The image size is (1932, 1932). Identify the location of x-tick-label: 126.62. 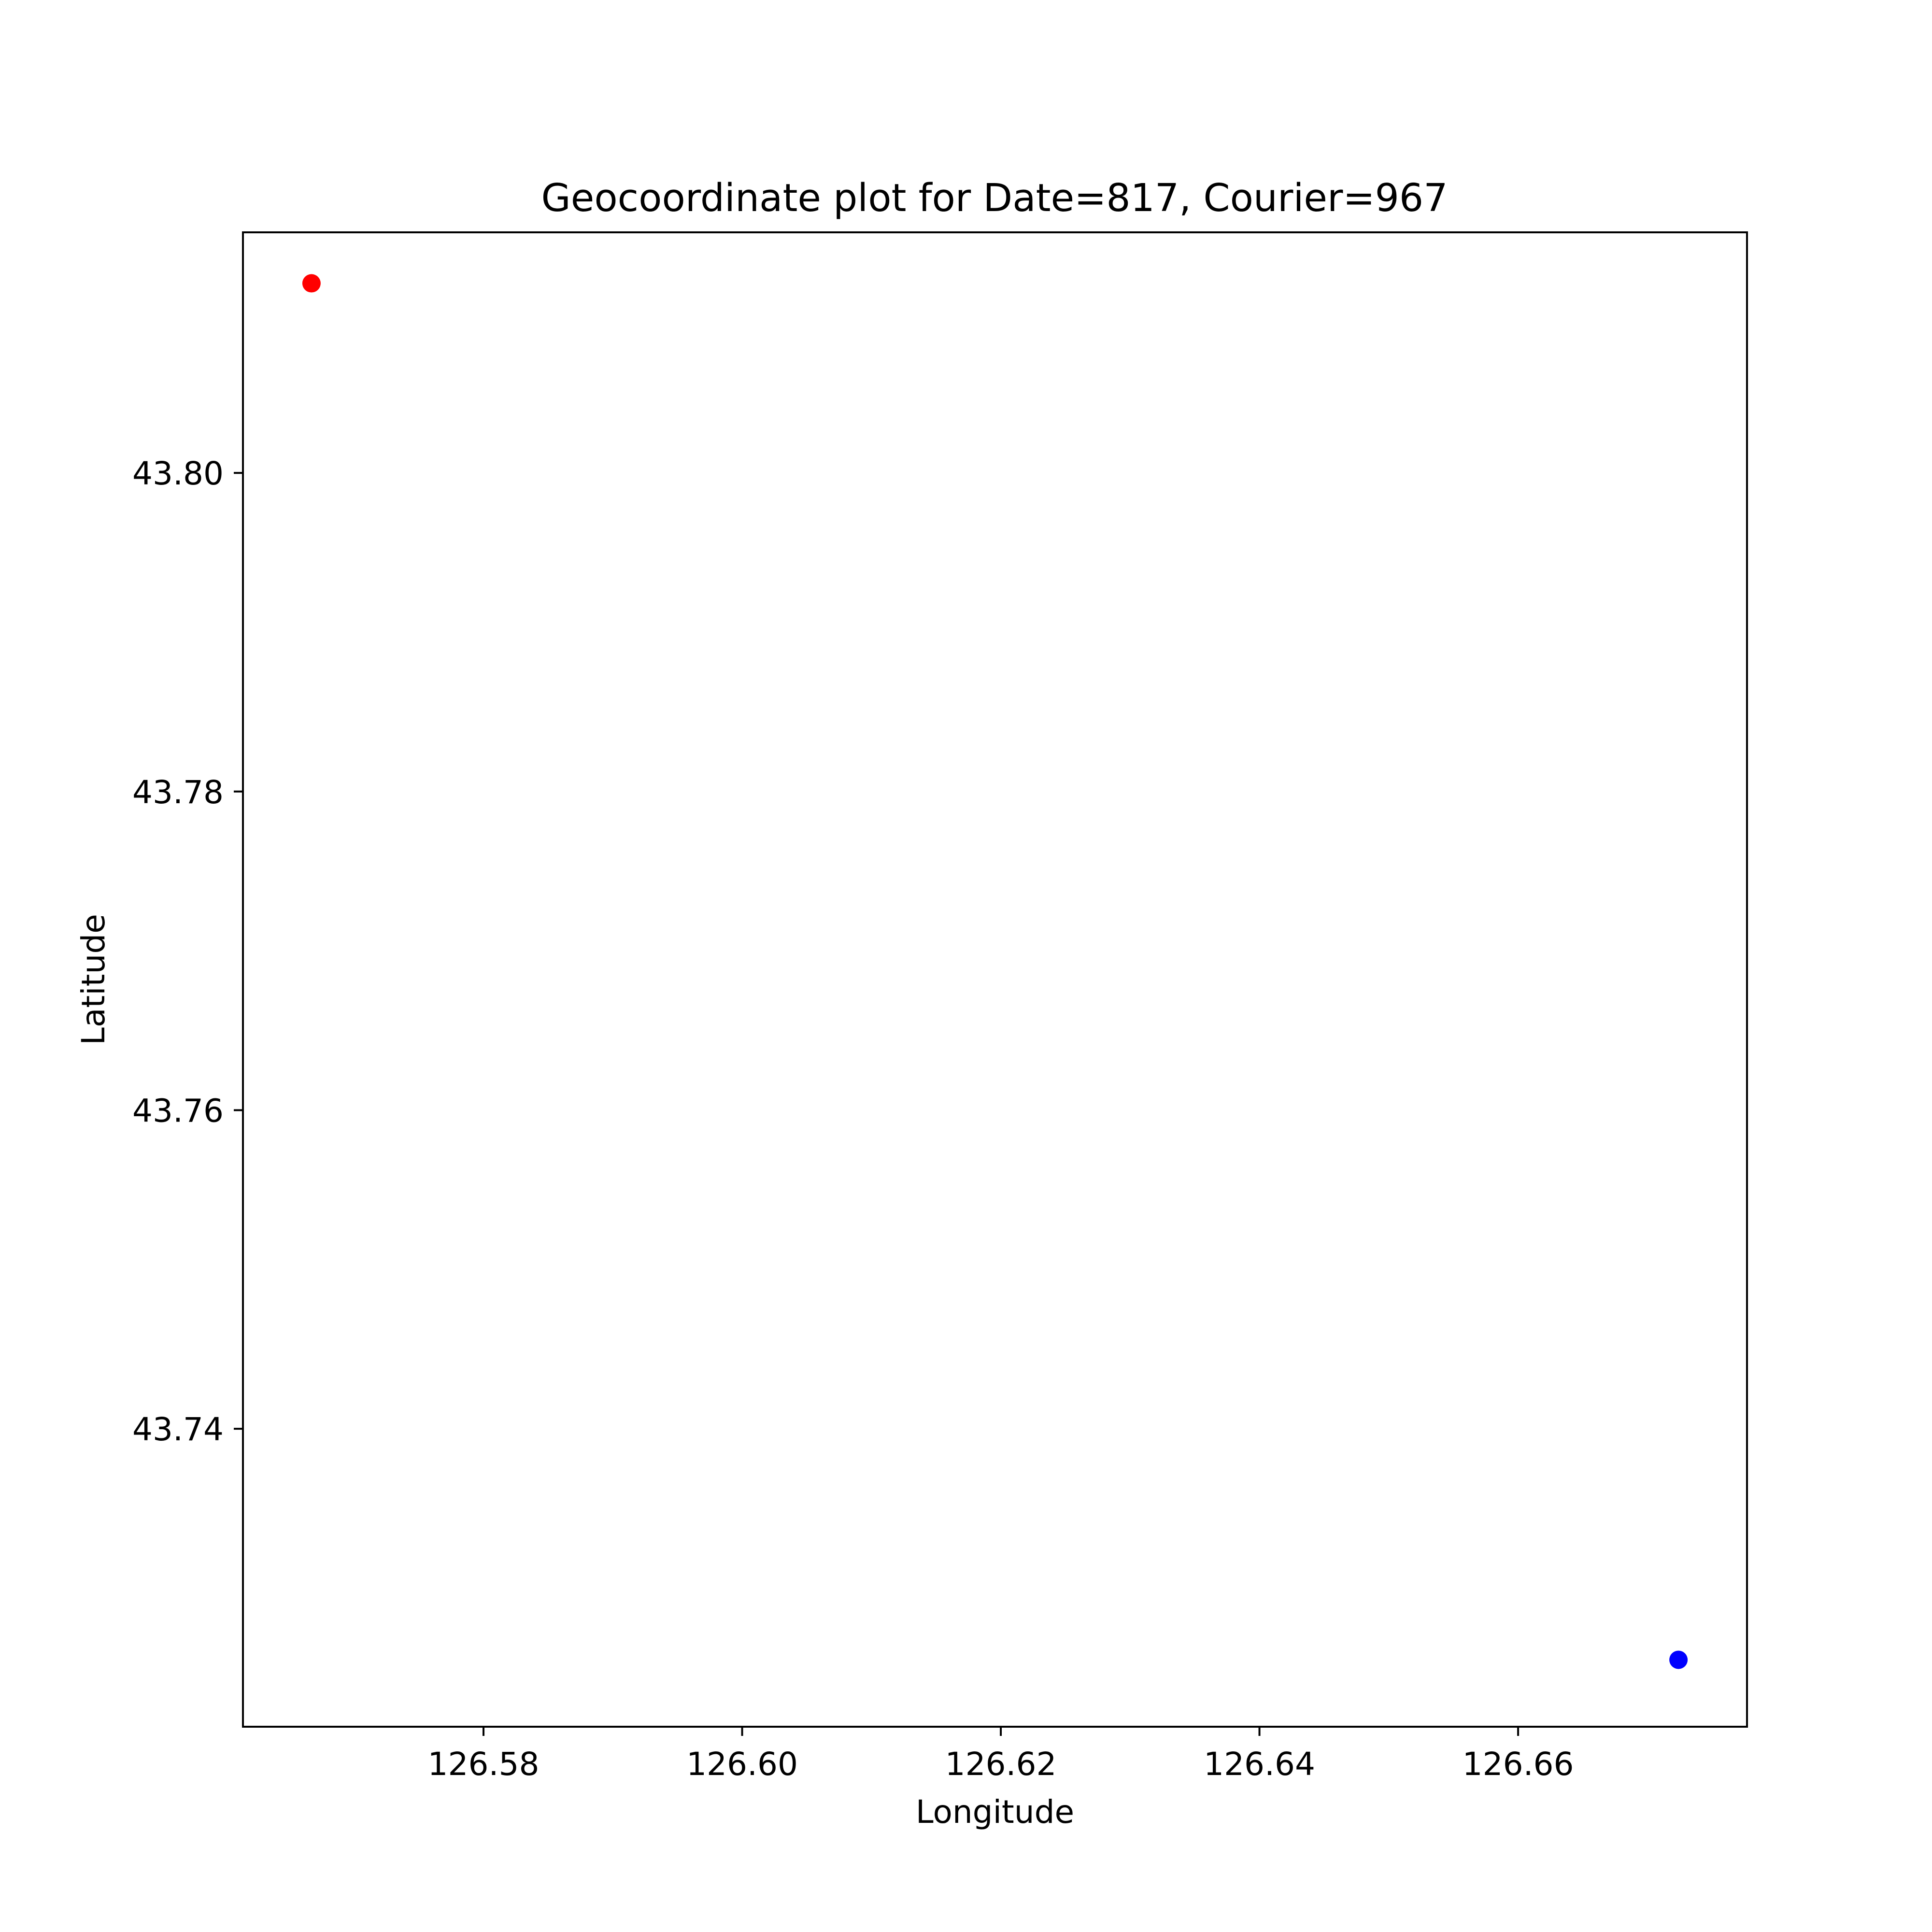
(1001, 1764).